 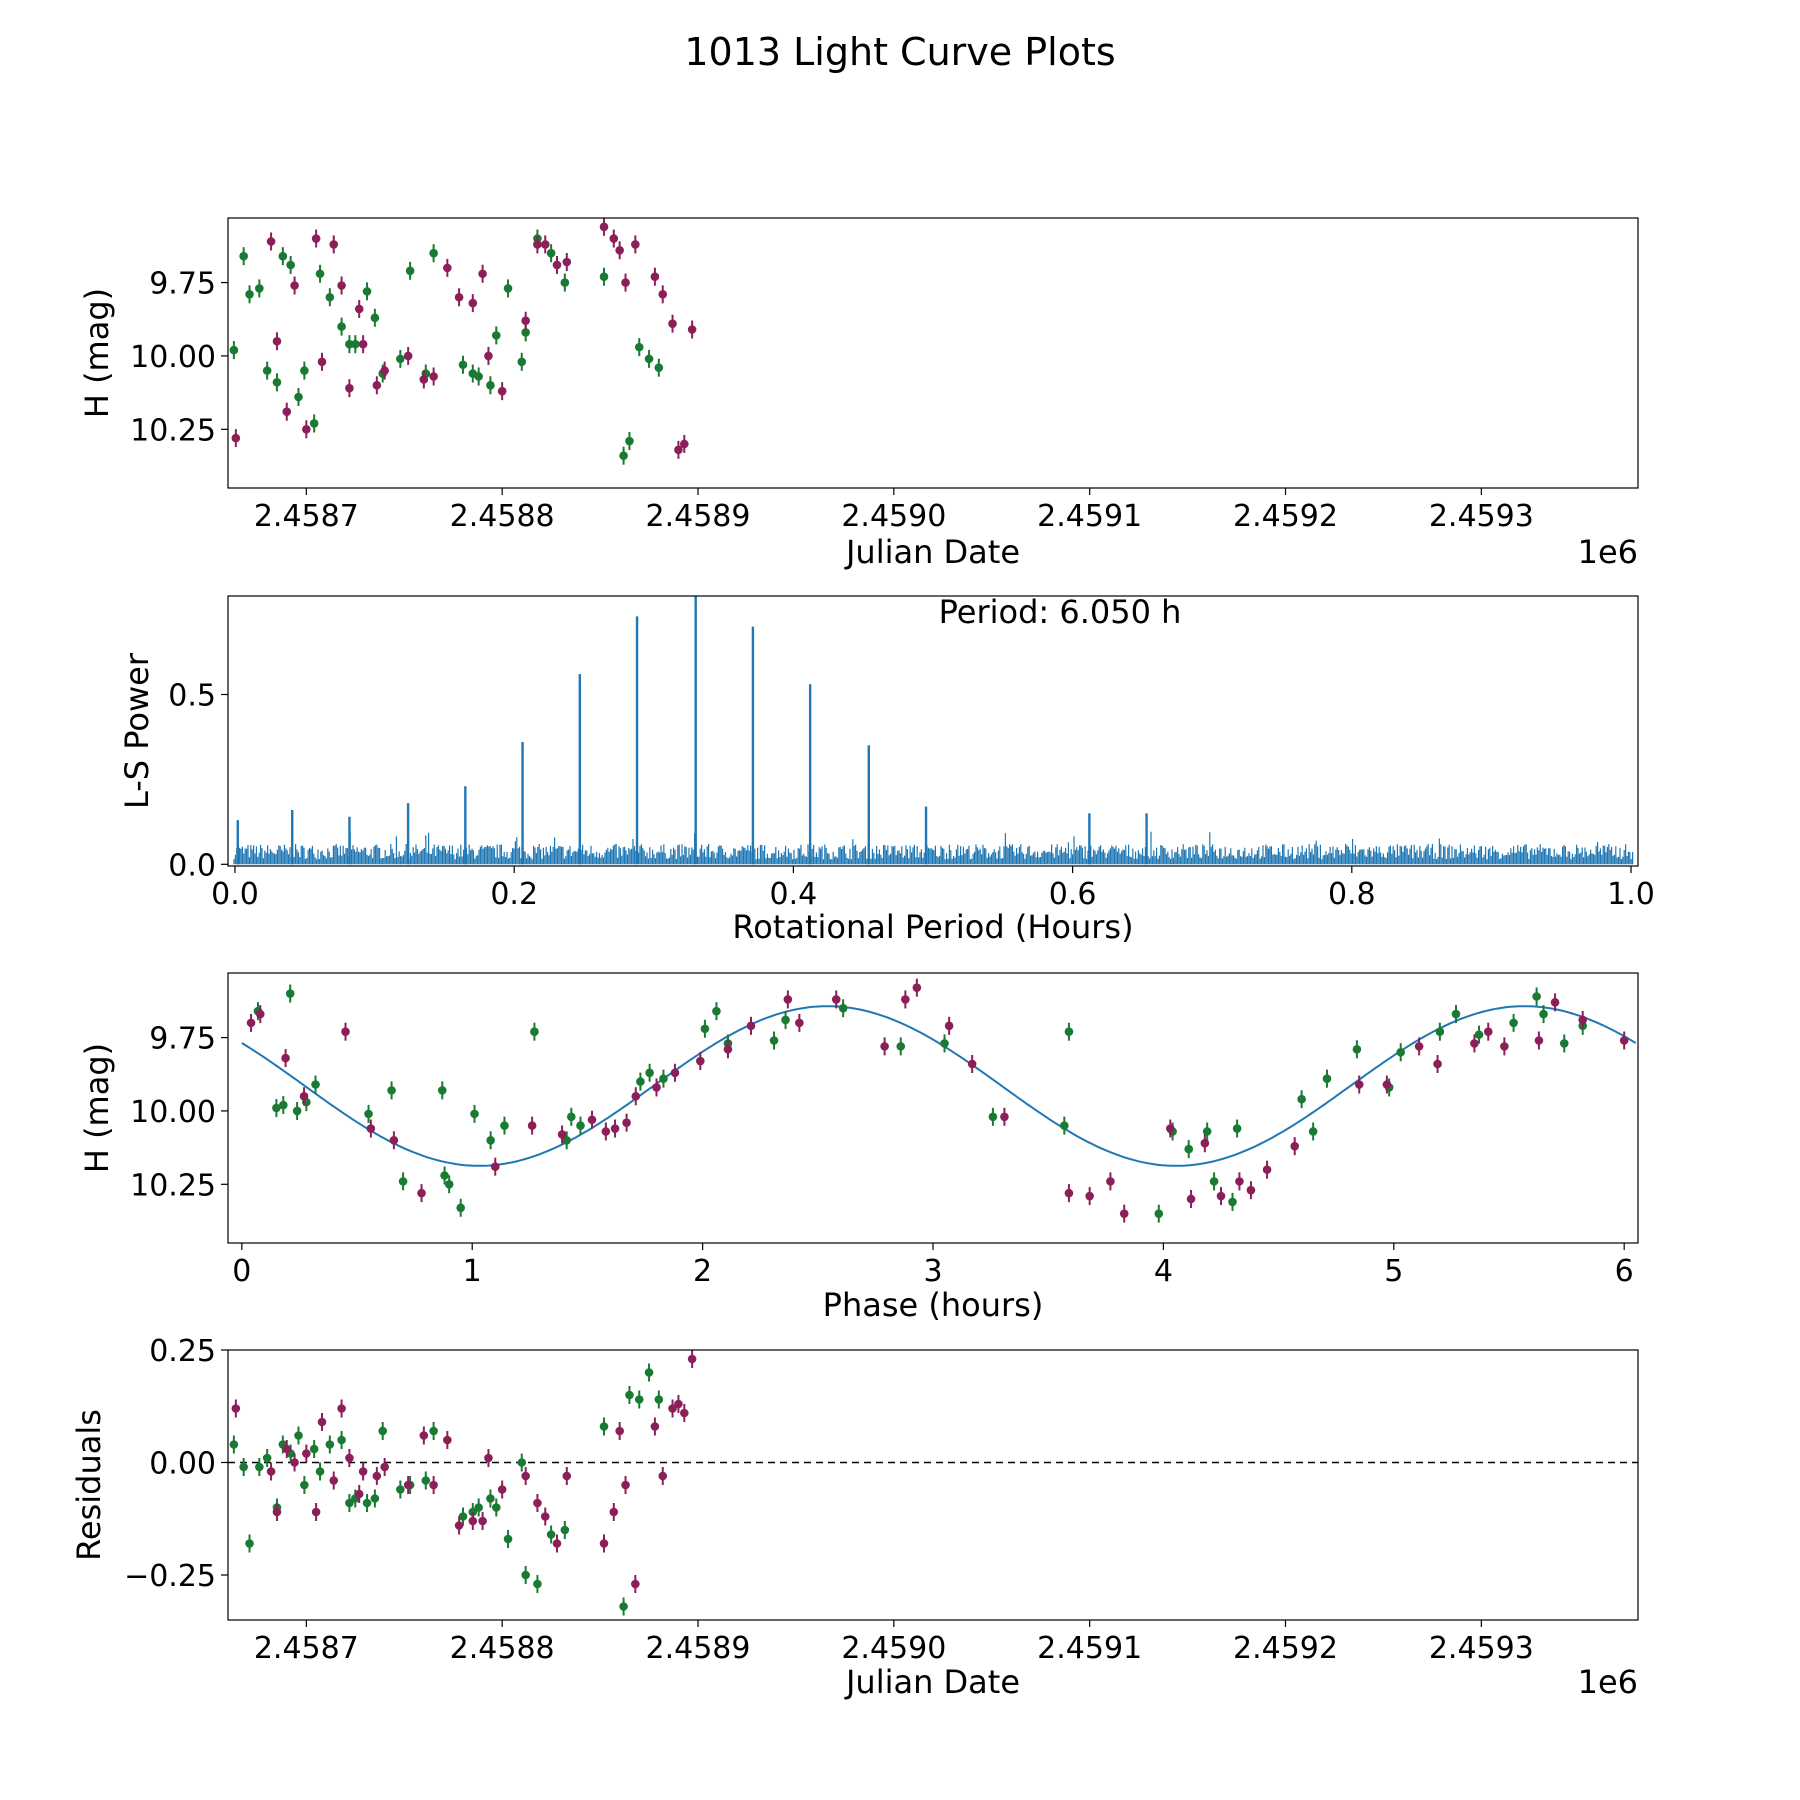 What do you see at coordinates (932, 1682) in the screenshot?
I see `residuals-xlabel: Julian Date` at bounding box center [932, 1682].